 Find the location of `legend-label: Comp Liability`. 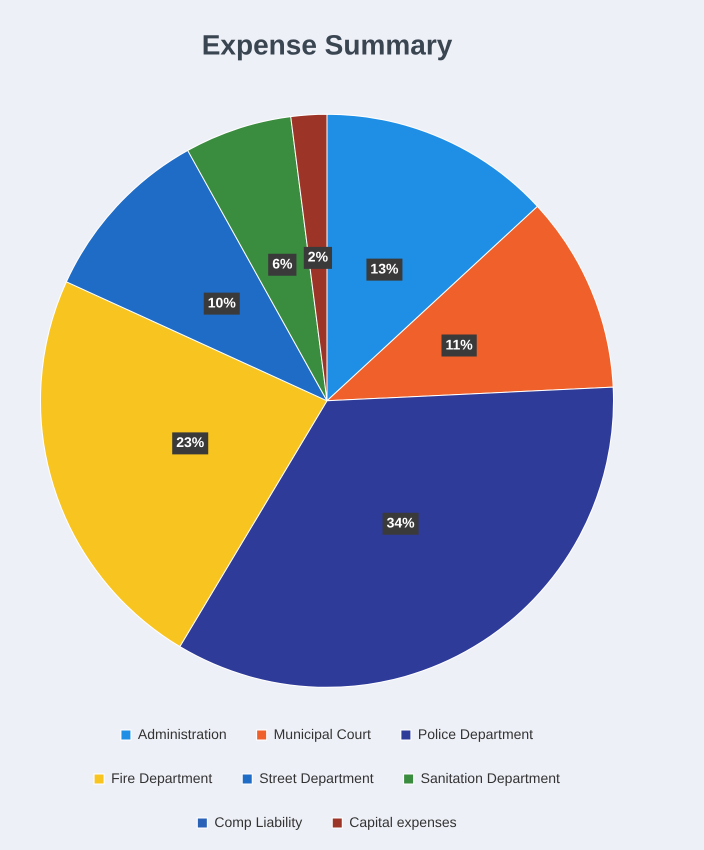

legend-label: Comp Liability is located at coordinates (258, 822).